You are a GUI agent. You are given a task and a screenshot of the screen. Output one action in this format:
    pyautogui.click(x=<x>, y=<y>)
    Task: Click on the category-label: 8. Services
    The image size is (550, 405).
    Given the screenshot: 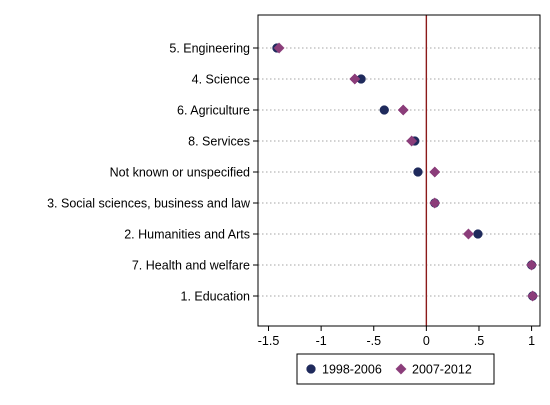 What is the action you would take?
    pyautogui.click(x=219, y=142)
    